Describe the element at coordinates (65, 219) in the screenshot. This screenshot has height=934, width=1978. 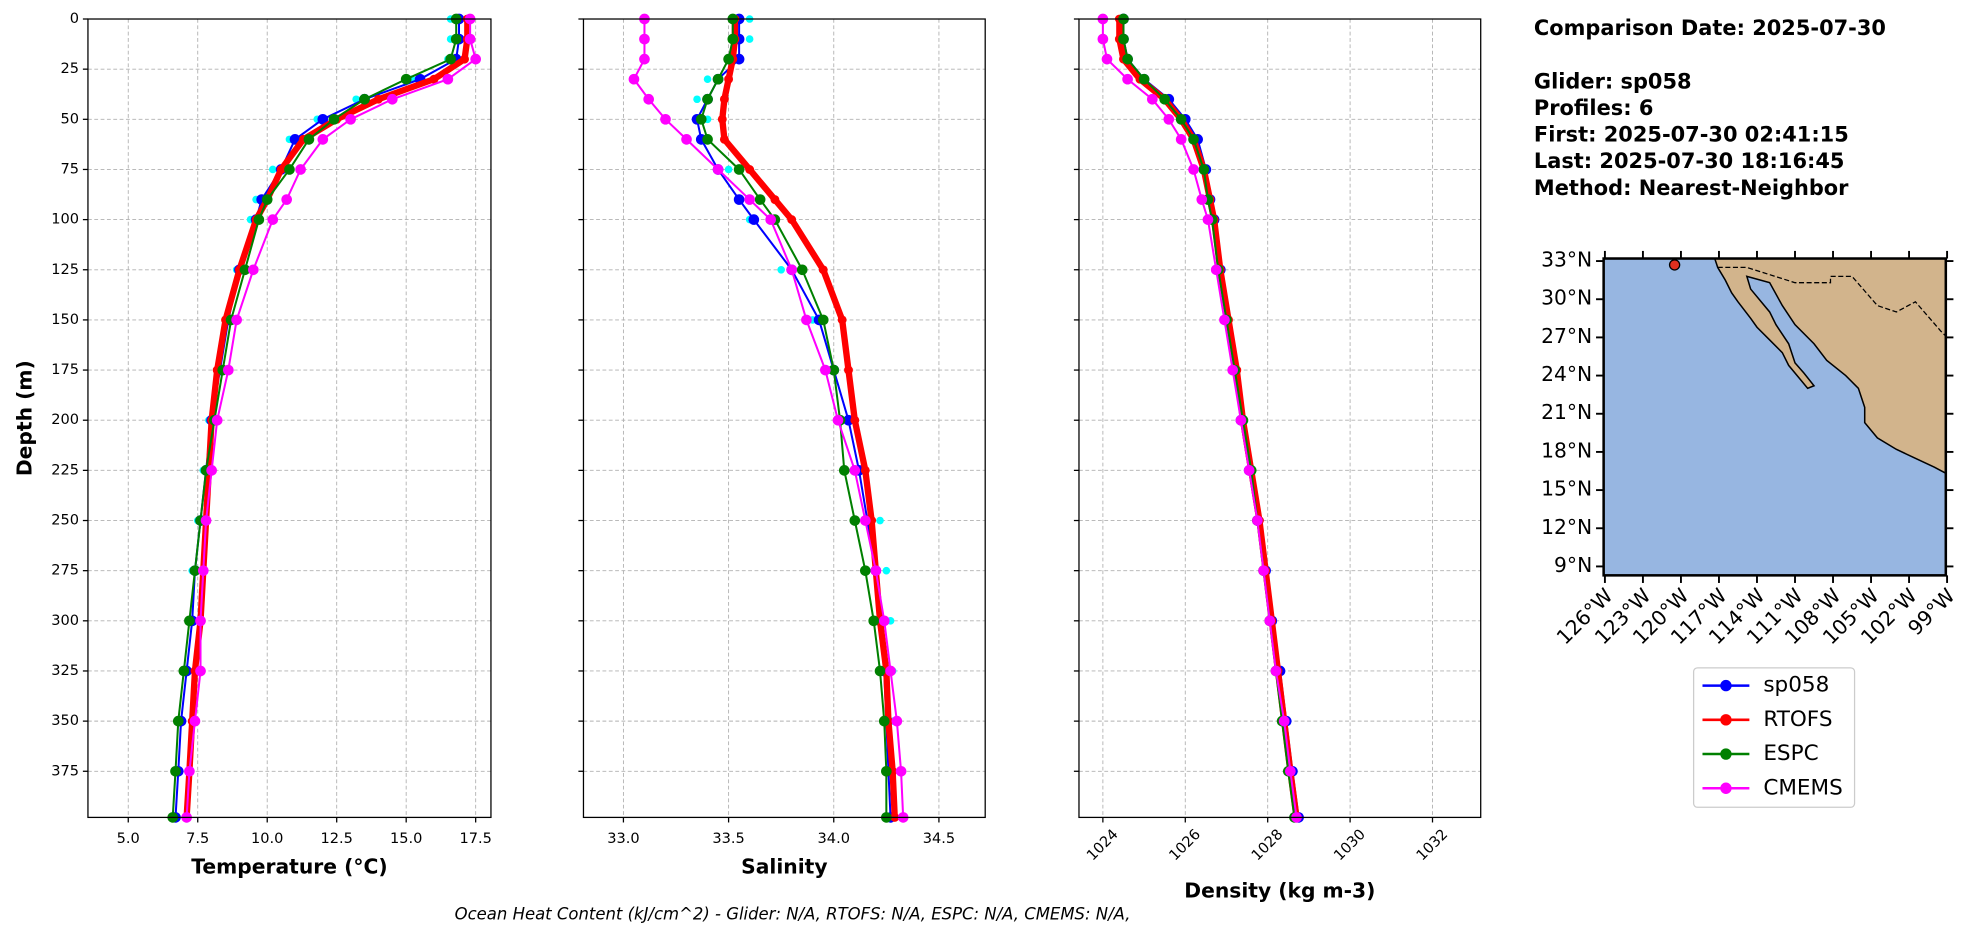
I see `y-tick-label: 100` at that location.